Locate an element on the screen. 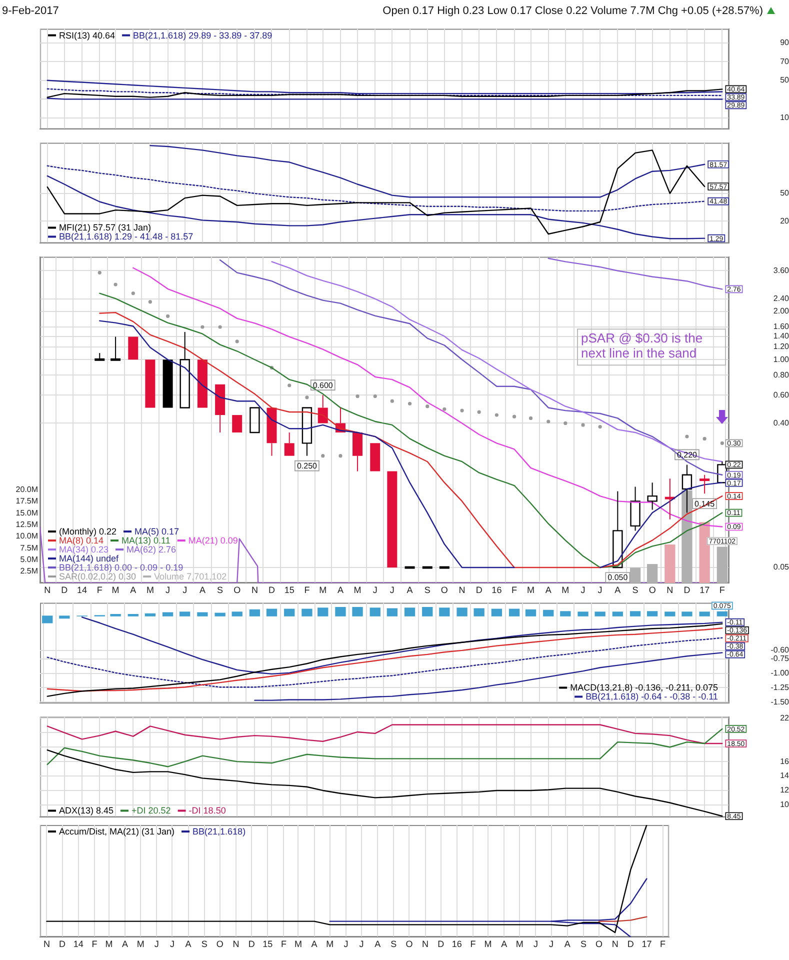 The width and height of the screenshot is (789, 960). legend-label: MACD(13,21,8) -0.136, -0.211, 0.075 is located at coordinates (644, 687).